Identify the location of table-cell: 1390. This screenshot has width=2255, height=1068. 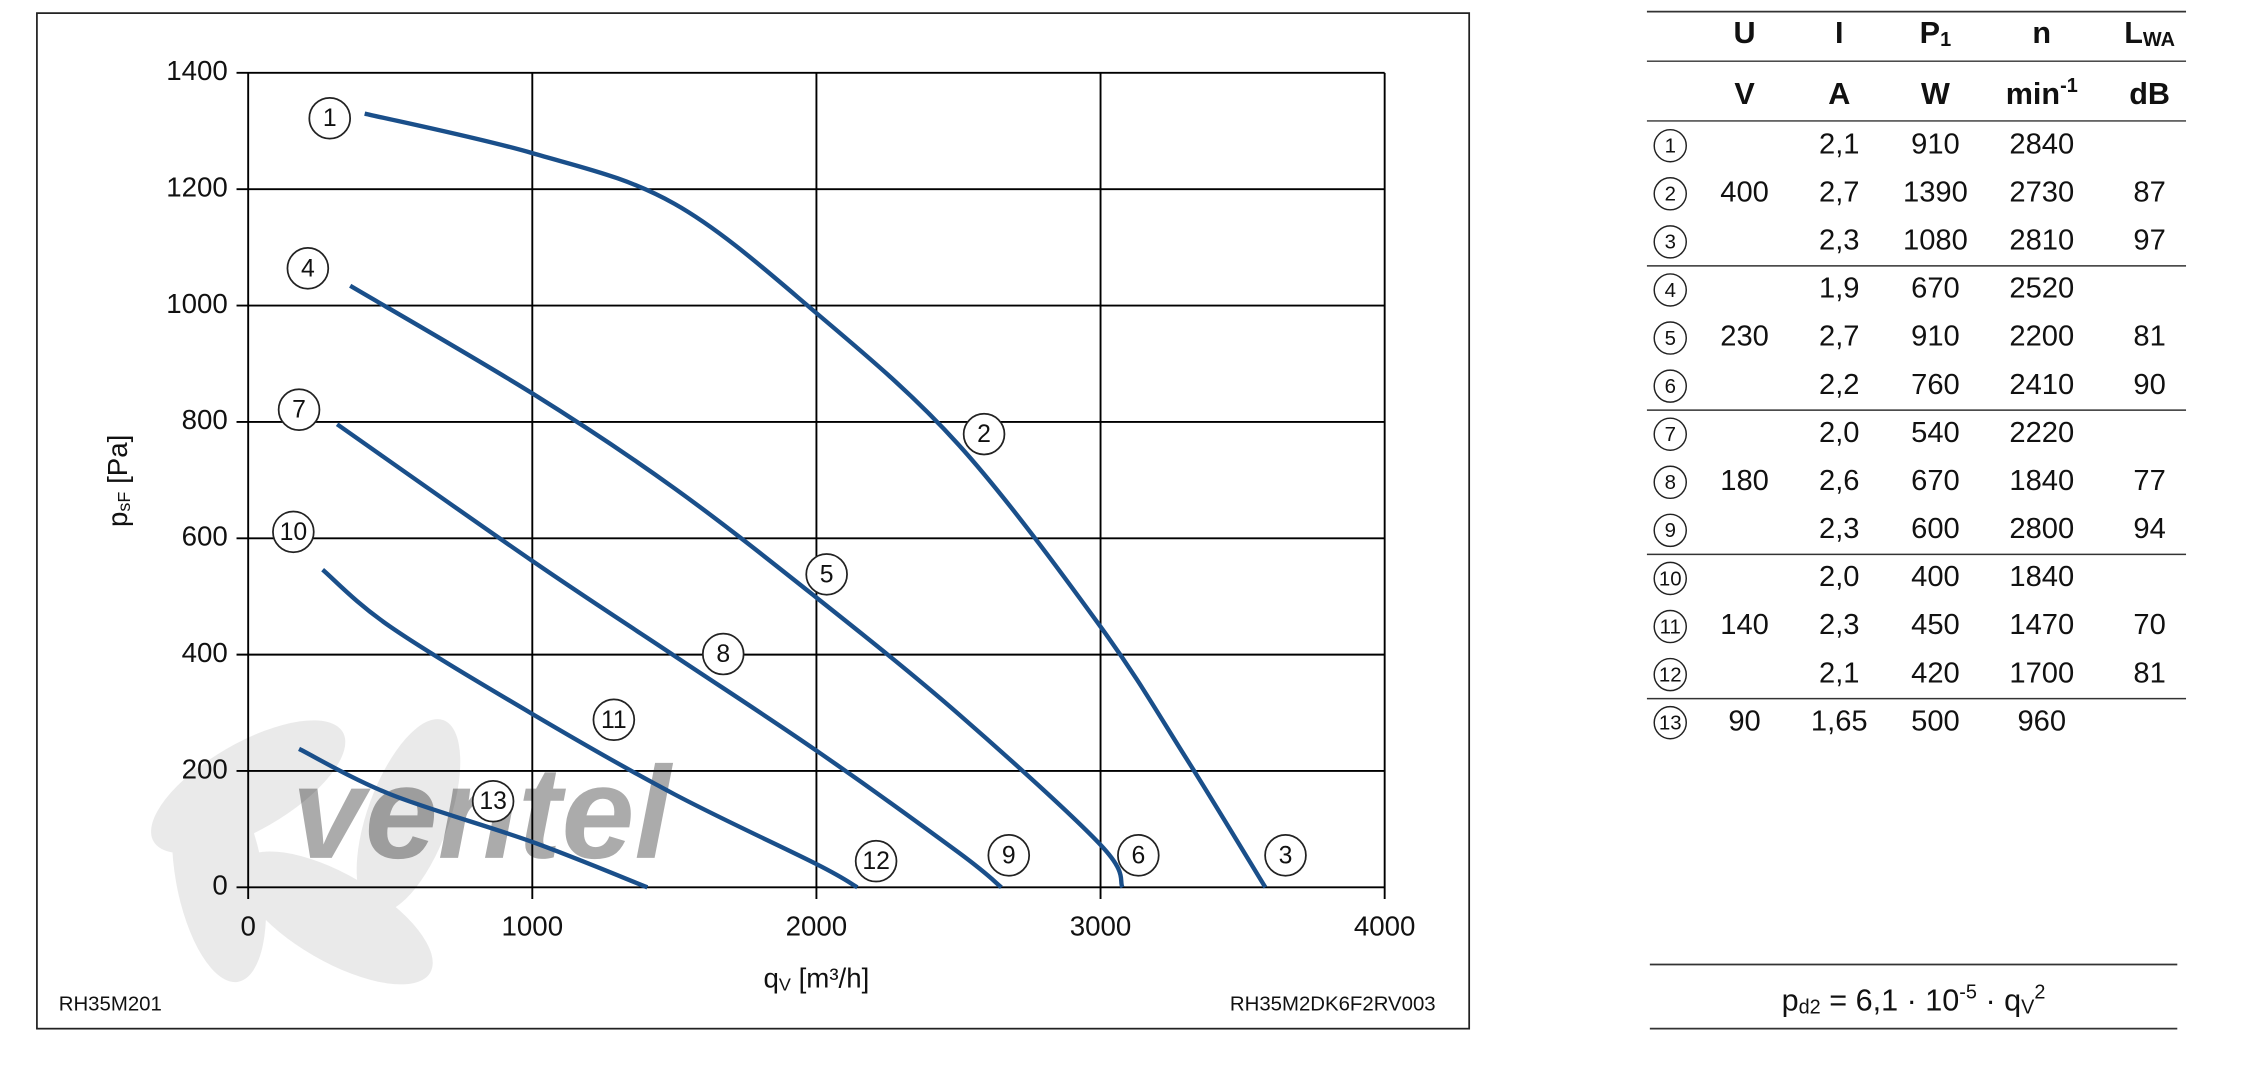
(1935, 192).